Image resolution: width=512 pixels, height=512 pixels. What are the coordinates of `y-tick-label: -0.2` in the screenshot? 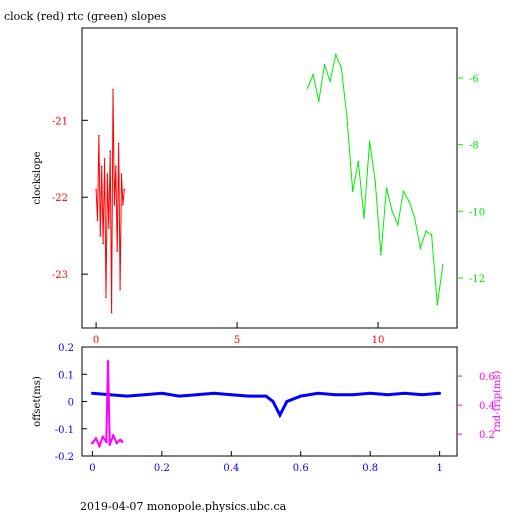 It's located at (64, 457).